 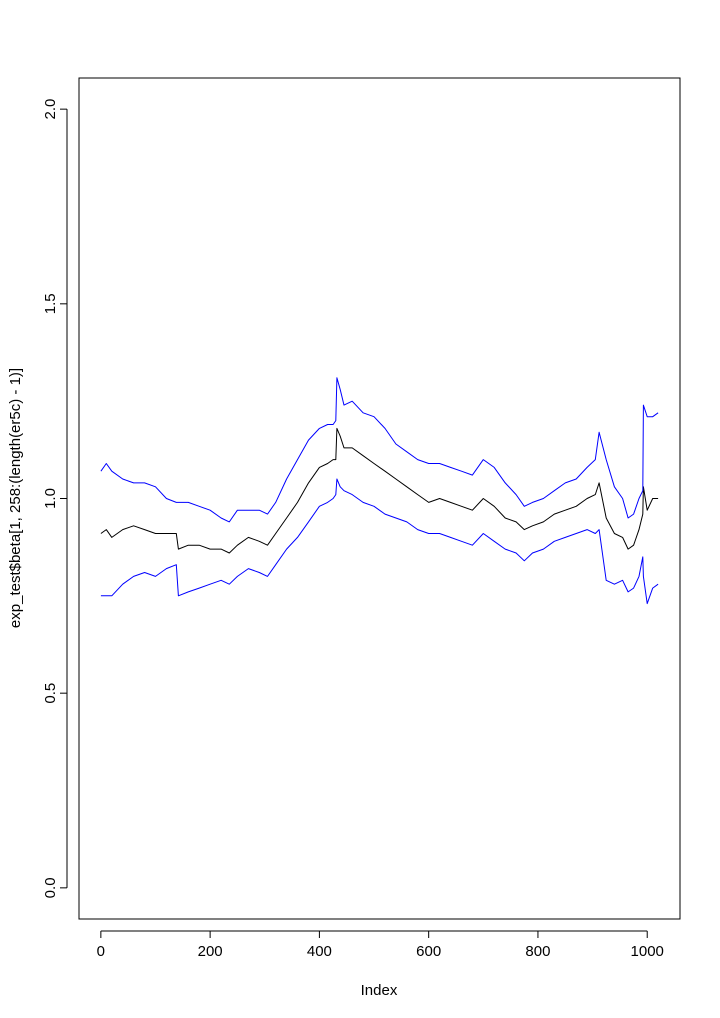 I want to click on x-axis: 0 200 400 600 800 1000, so click(x=380, y=945).